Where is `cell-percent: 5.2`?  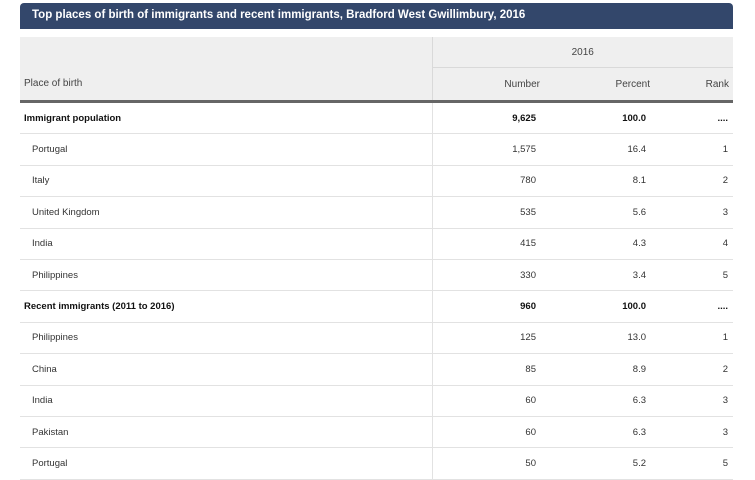 cell-percent: 5.2 is located at coordinates (599, 463).